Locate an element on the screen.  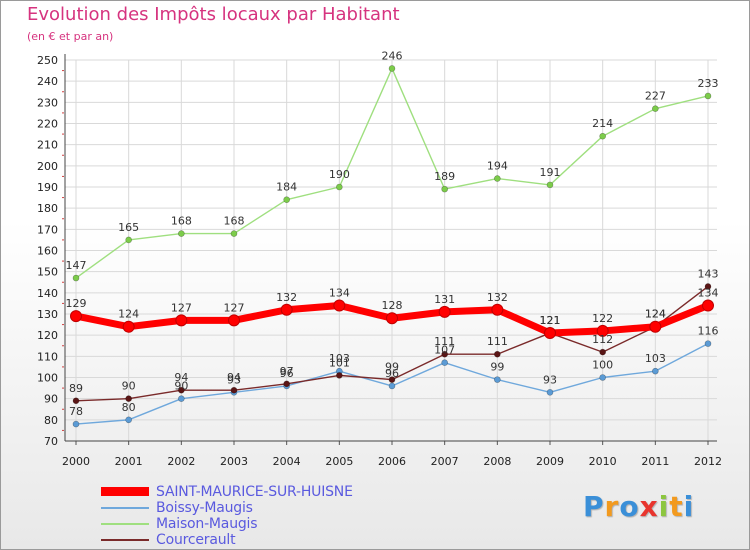
data-label-maison-maugis: 191 is located at coordinates (550, 172).